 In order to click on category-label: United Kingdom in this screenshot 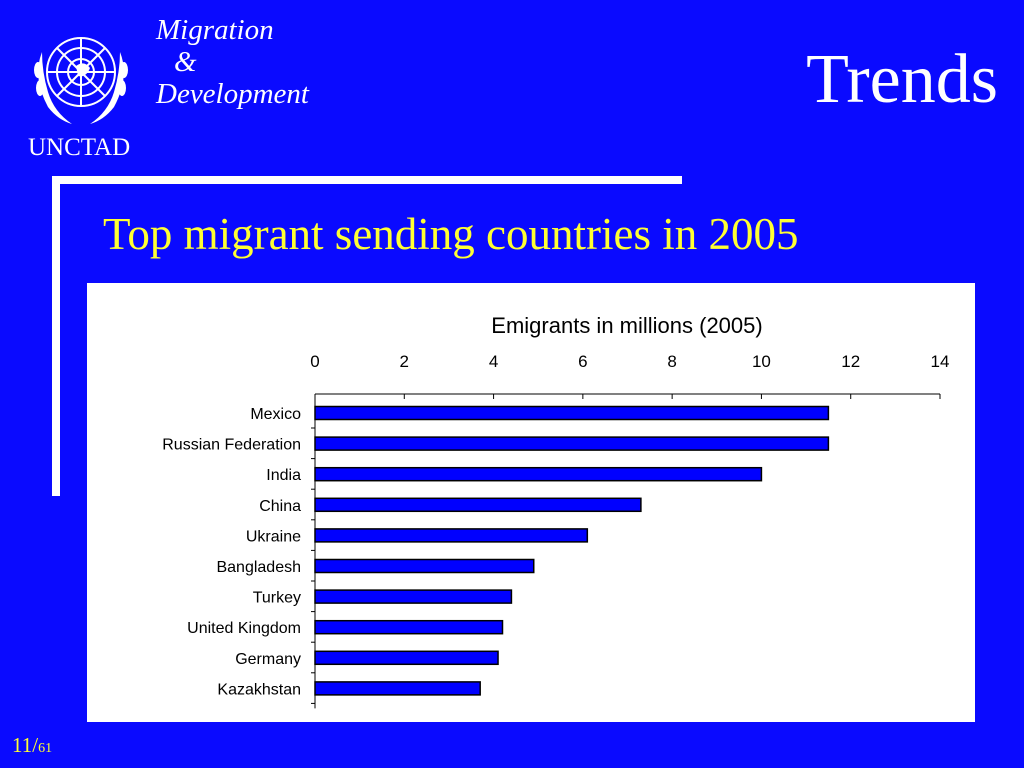, I will do `click(244, 628)`.